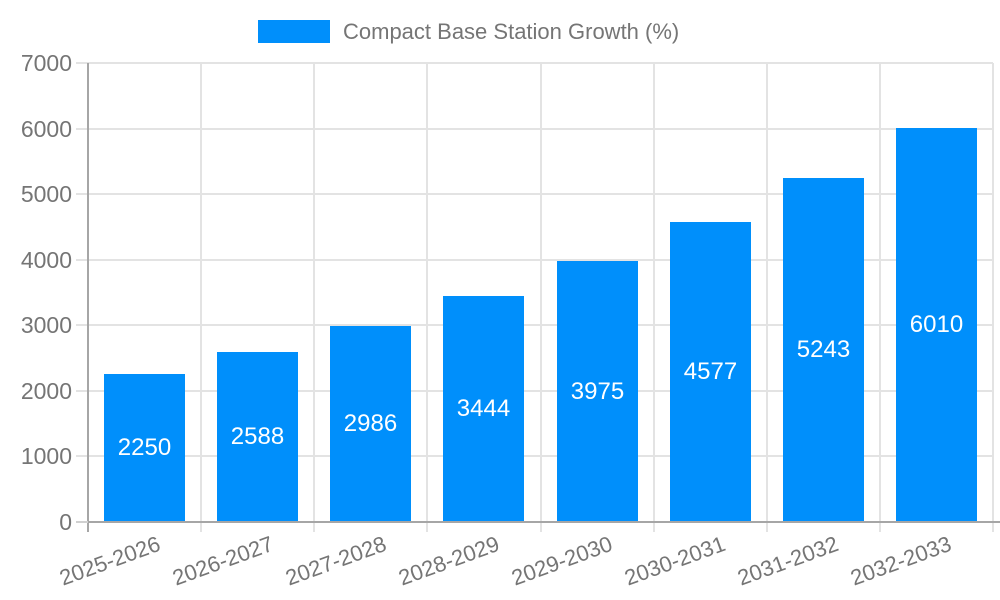 The height and width of the screenshot is (600, 1000). I want to click on y-axis-label-4000: 4000, so click(46, 259).